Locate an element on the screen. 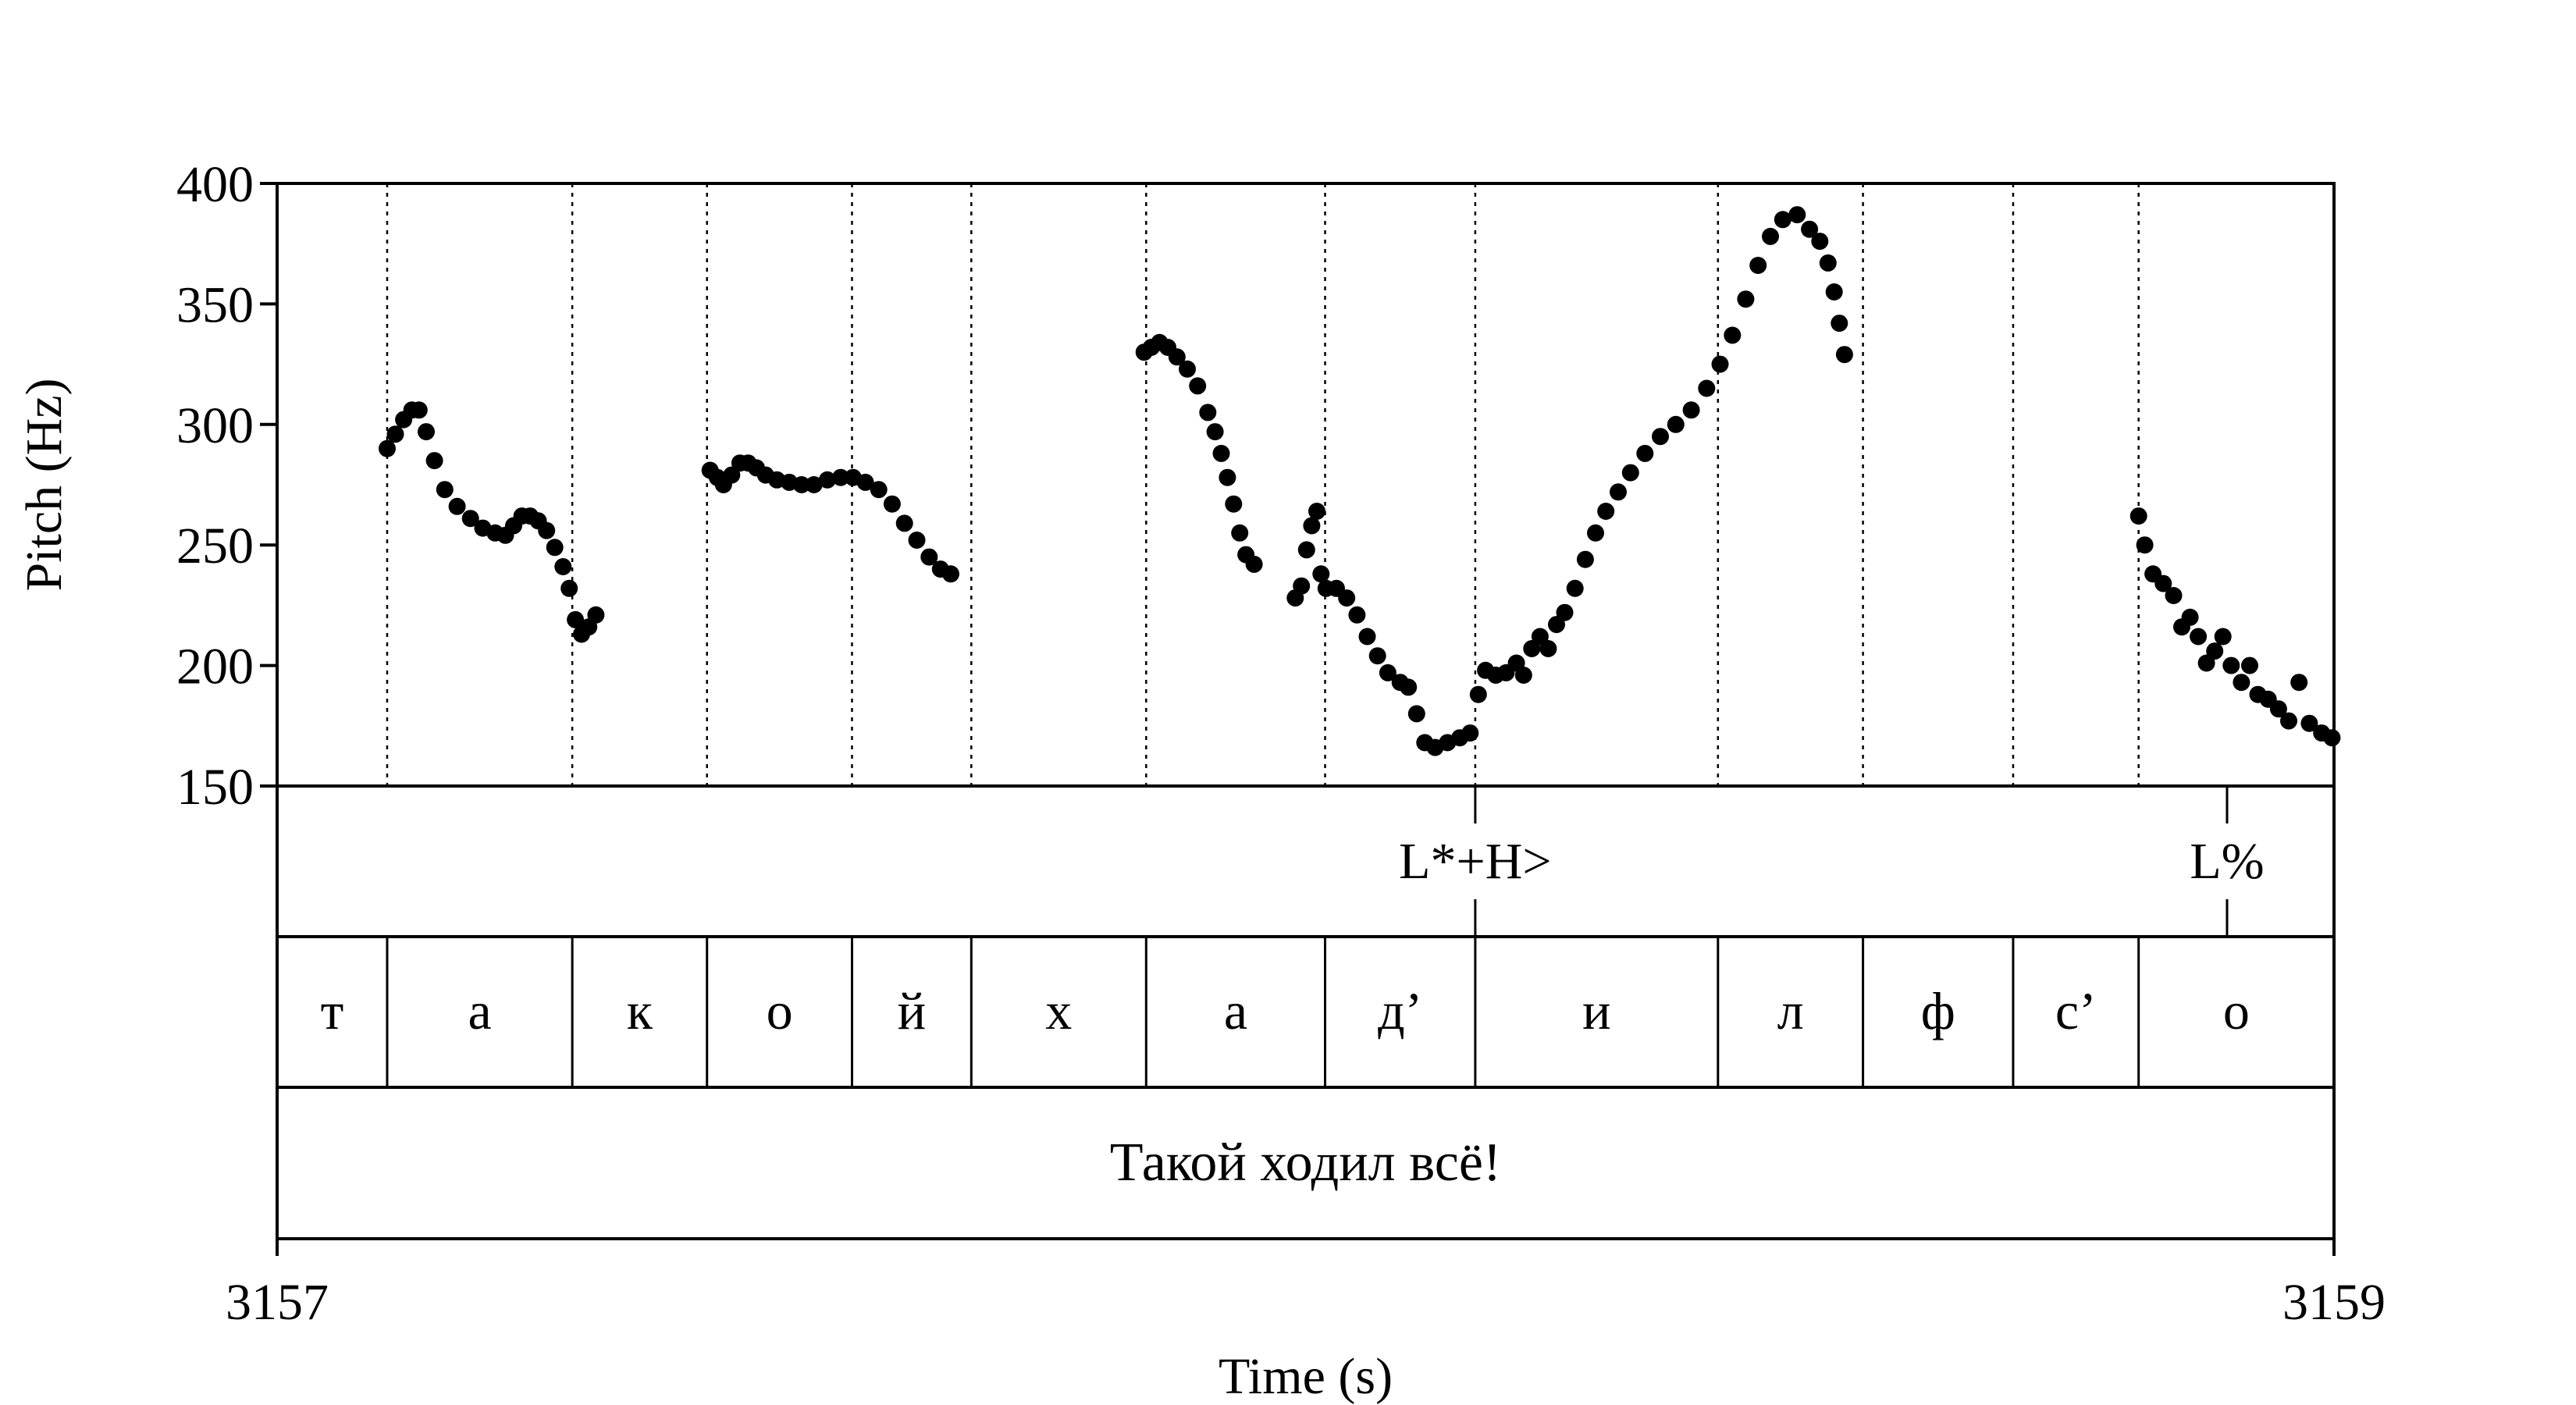 The width and height of the screenshot is (2576, 1405). x-axis: 3157 3159 is located at coordinates (1306, 1285).